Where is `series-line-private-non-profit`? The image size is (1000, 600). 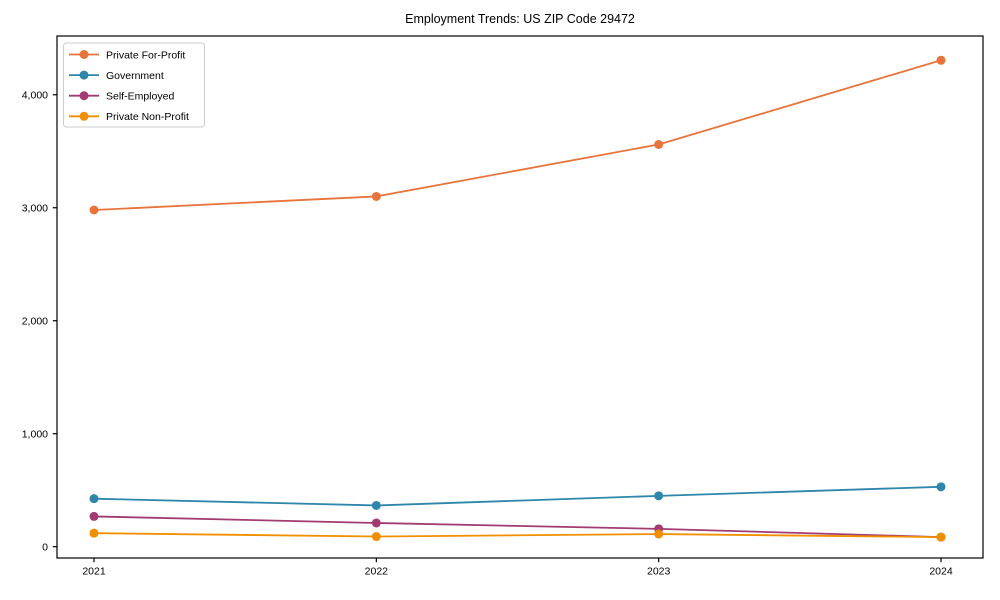
series-line-private-non-profit is located at coordinates (517, 535).